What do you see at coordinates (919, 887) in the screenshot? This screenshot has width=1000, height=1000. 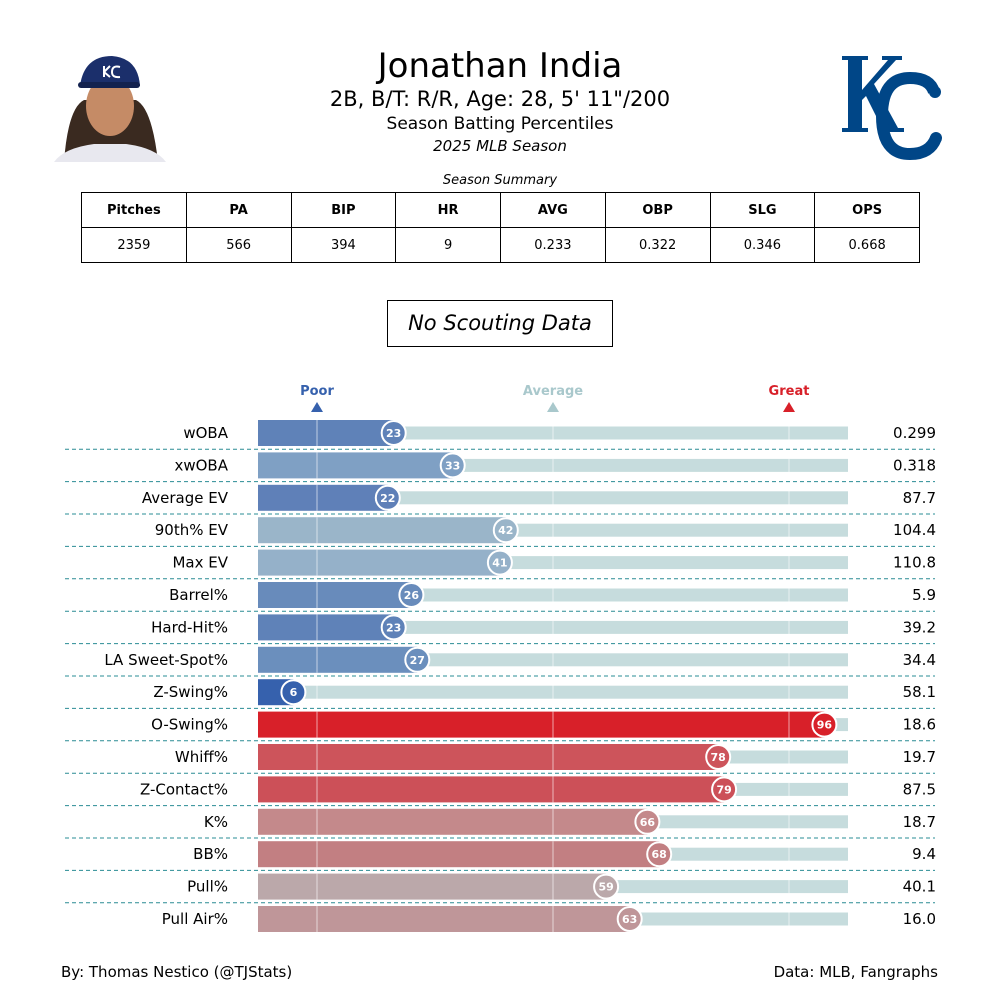 I see `metric-value: 40.1` at bounding box center [919, 887].